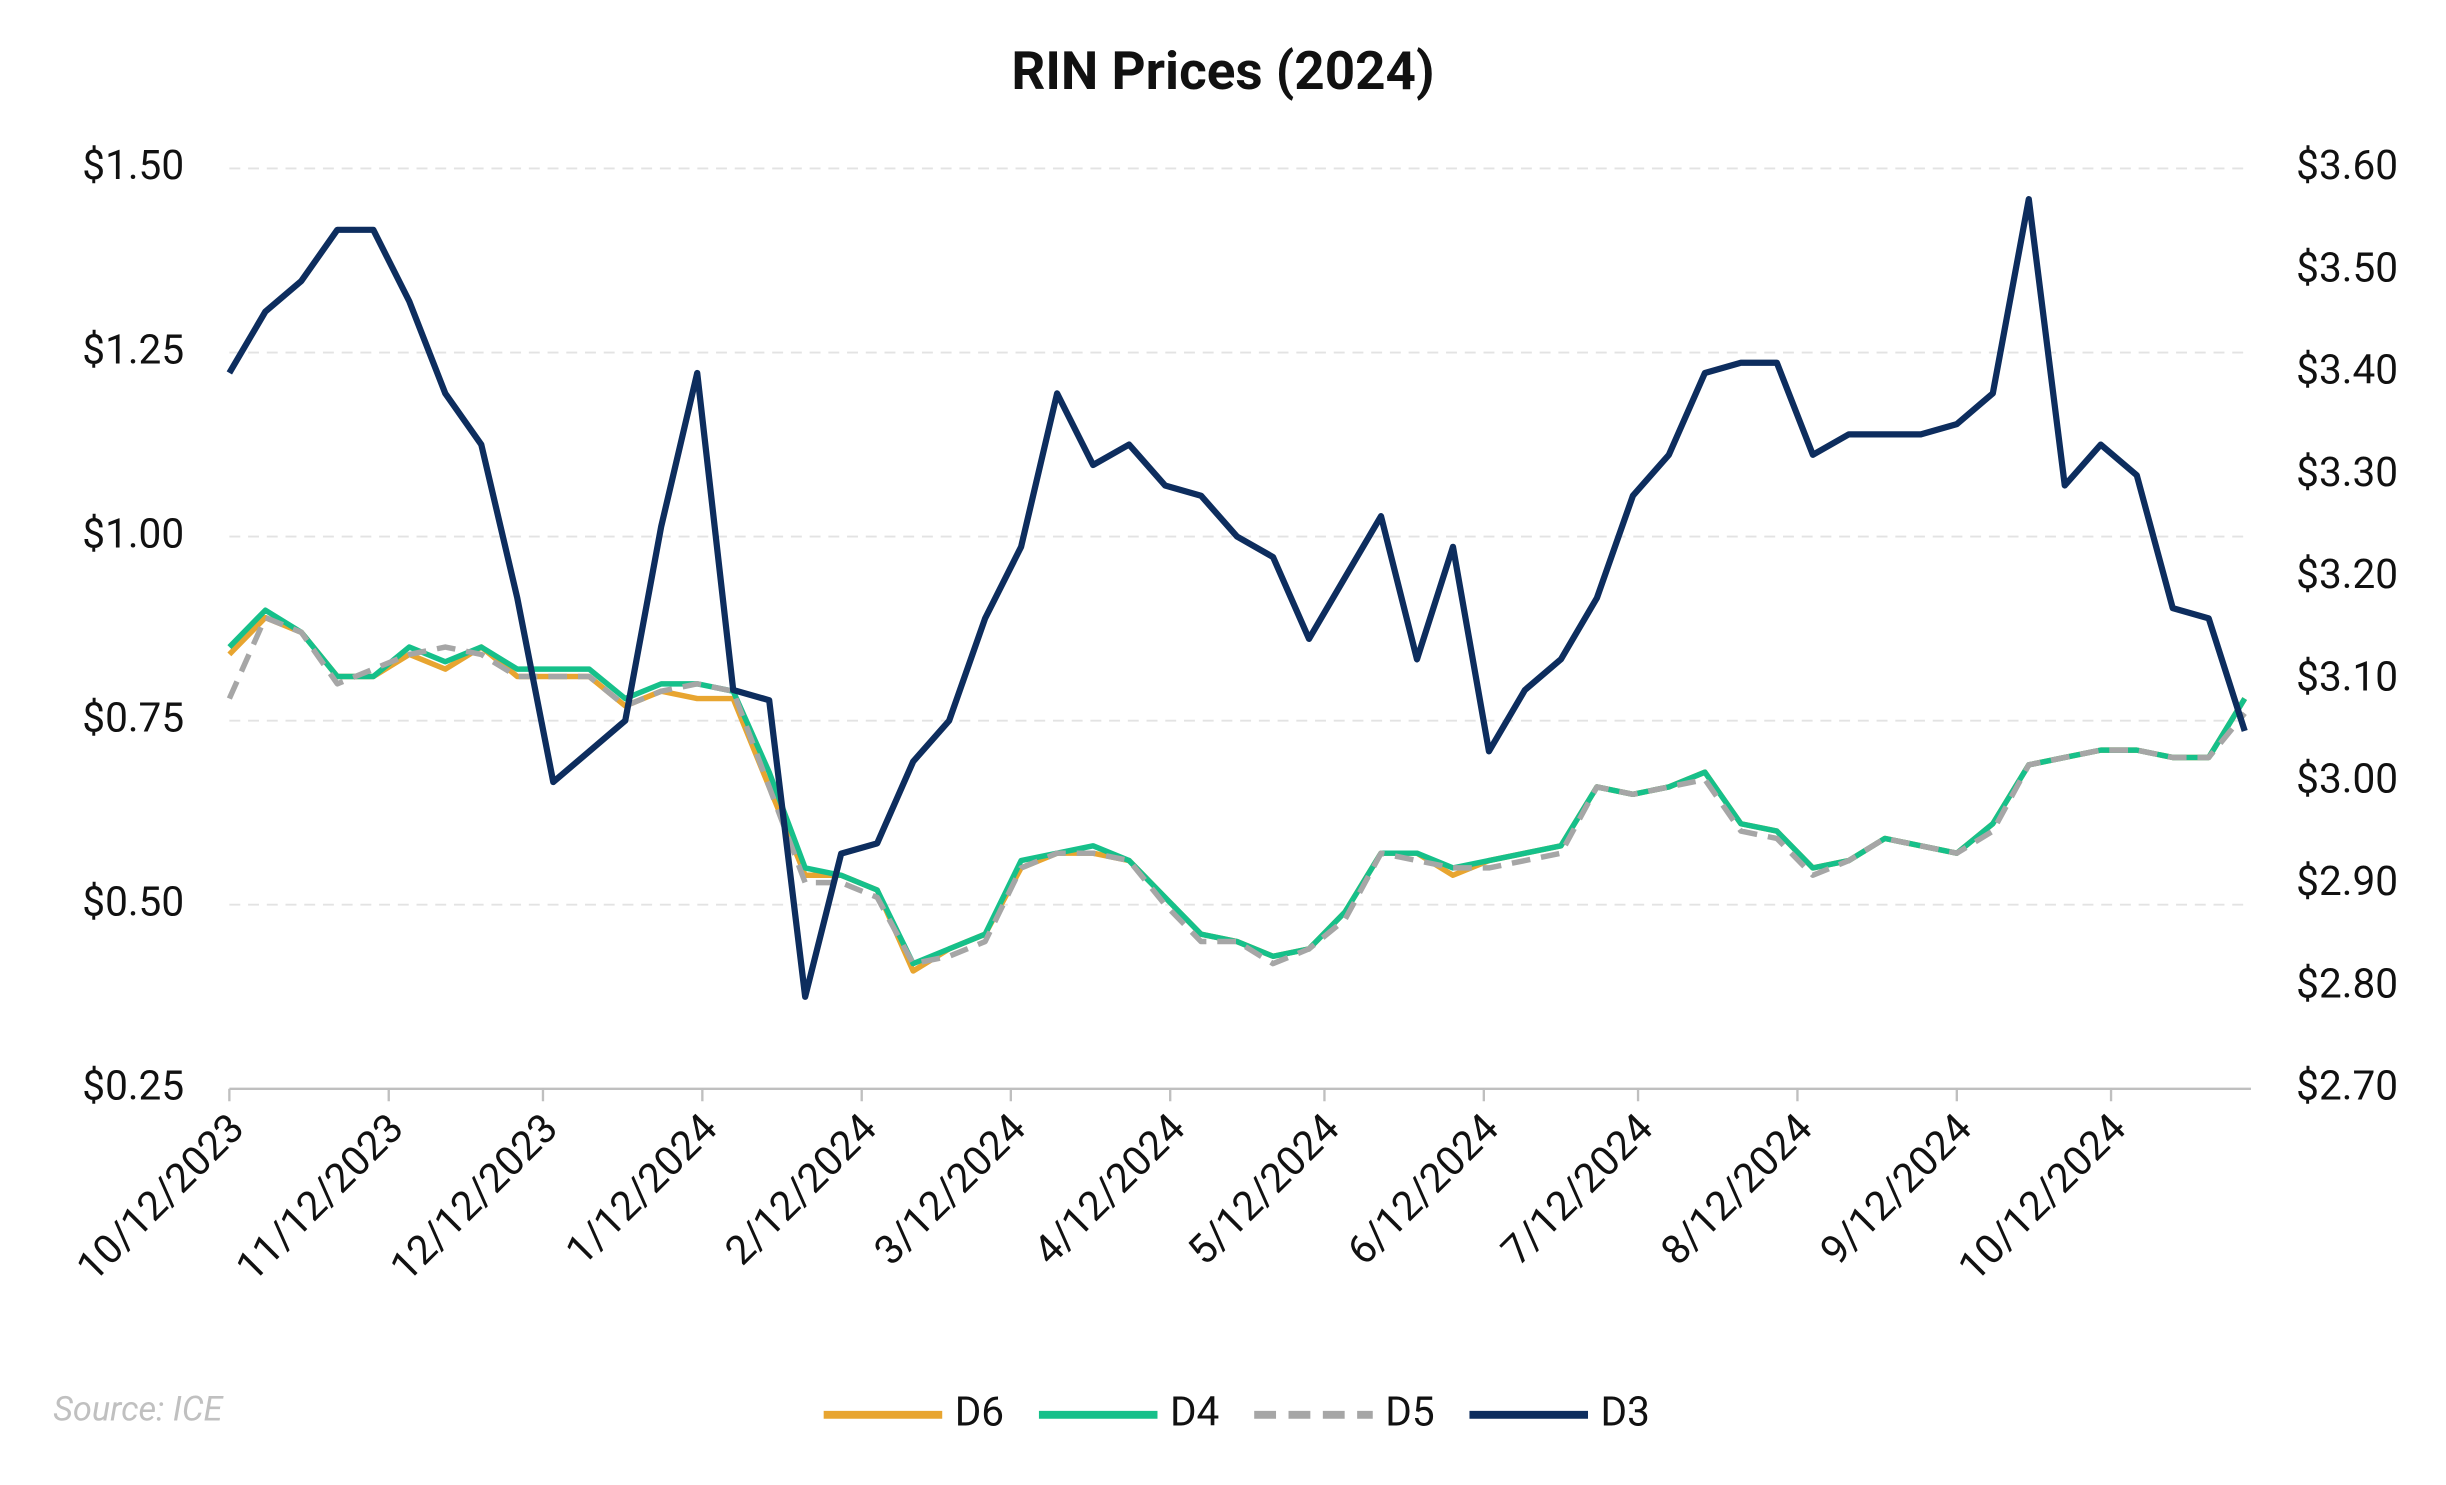 The image size is (2446, 1485). Describe the element at coordinates (949, 1189) in the screenshot. I see `x-tick-label: 3/12/2024` at that location.